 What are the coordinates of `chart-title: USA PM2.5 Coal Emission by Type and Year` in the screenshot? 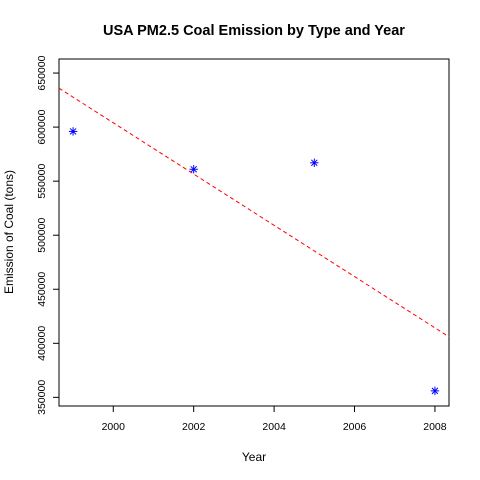 It's located at (254, 31).